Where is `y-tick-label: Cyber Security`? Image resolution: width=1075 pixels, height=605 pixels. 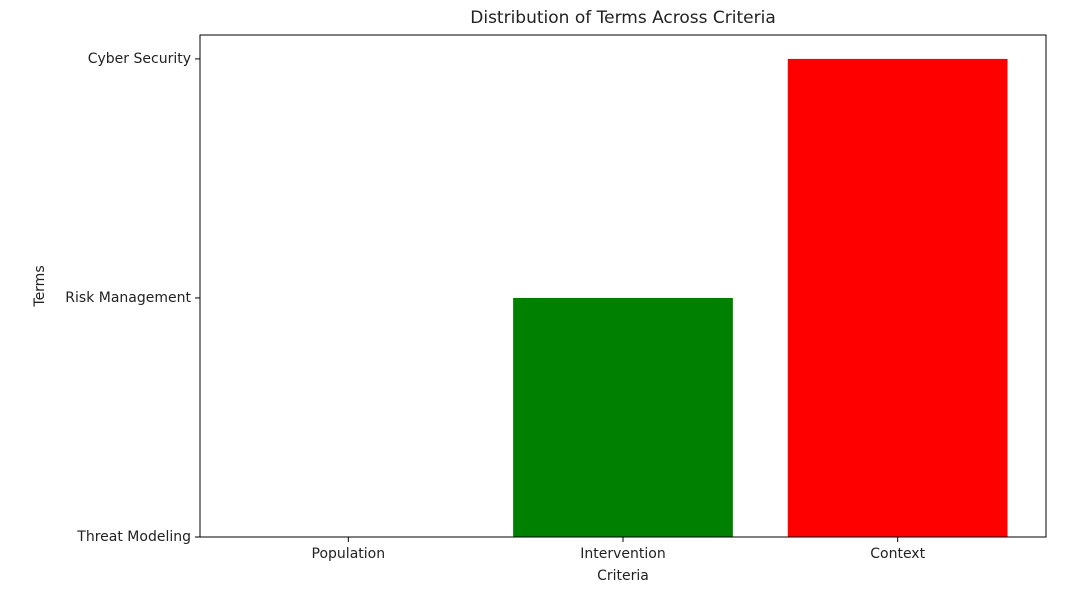 y-tick-label: Cyber Security is located at coordinates (139, 59).